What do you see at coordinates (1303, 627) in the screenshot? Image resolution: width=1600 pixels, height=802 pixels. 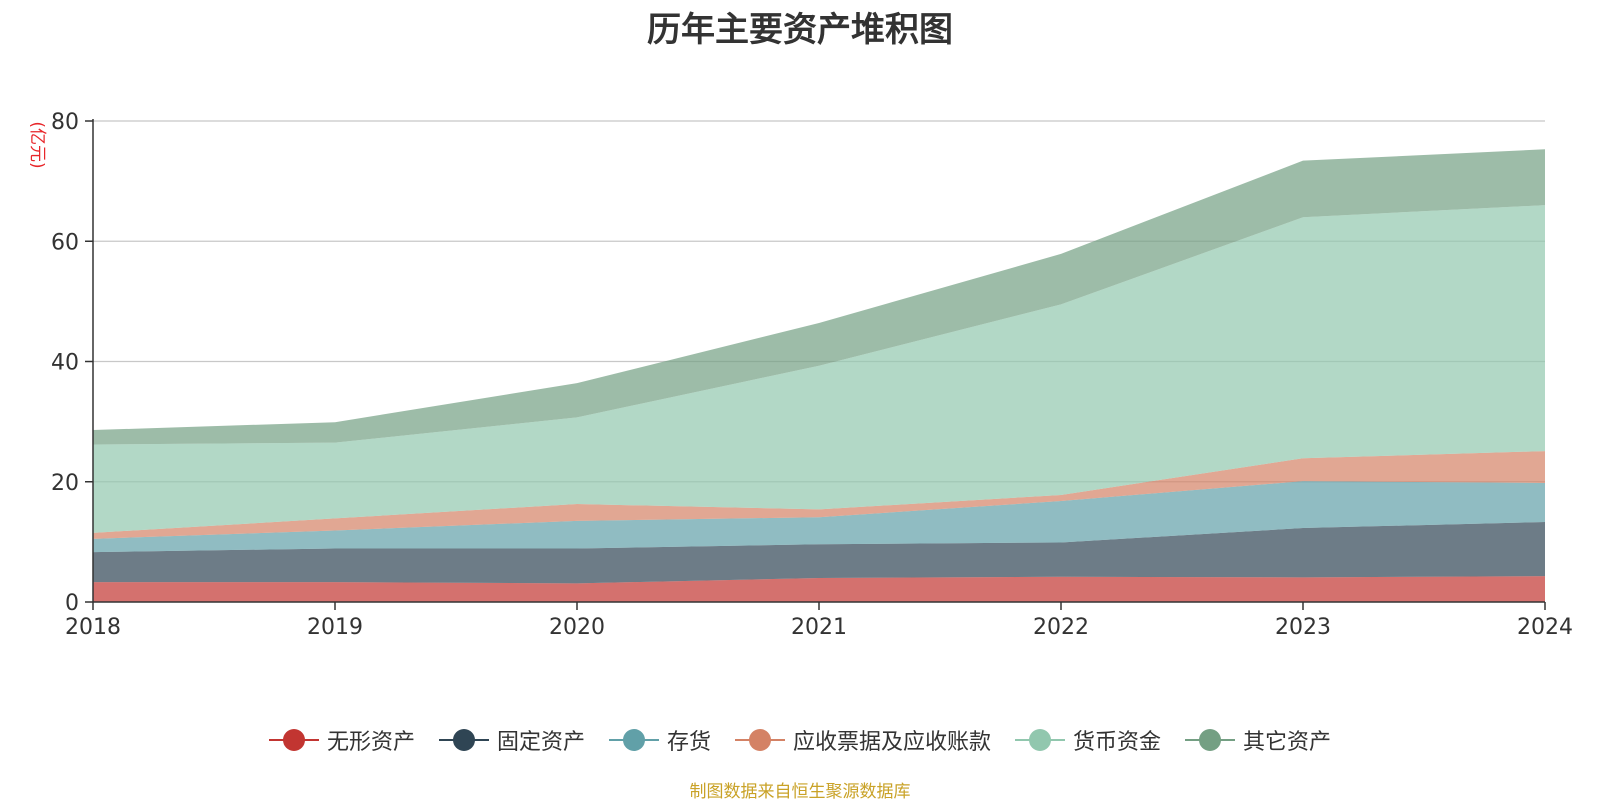 I see `x-tick-label: 2023` at bounding box center [1303, 627].